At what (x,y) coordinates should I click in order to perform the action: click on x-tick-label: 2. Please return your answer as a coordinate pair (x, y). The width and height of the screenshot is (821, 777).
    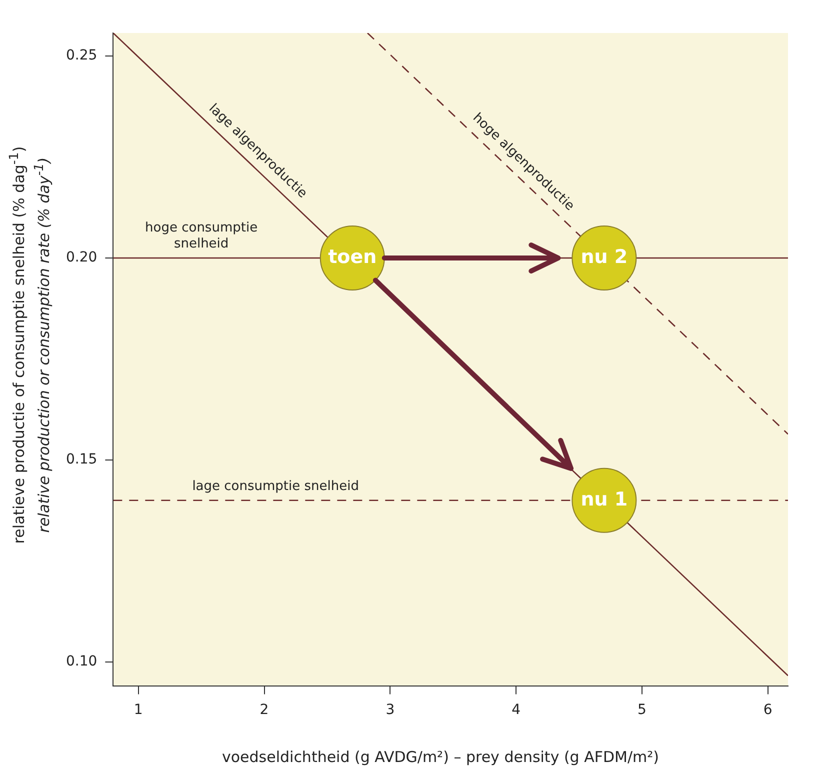
    Looking at the image, I should click on (264, 710).